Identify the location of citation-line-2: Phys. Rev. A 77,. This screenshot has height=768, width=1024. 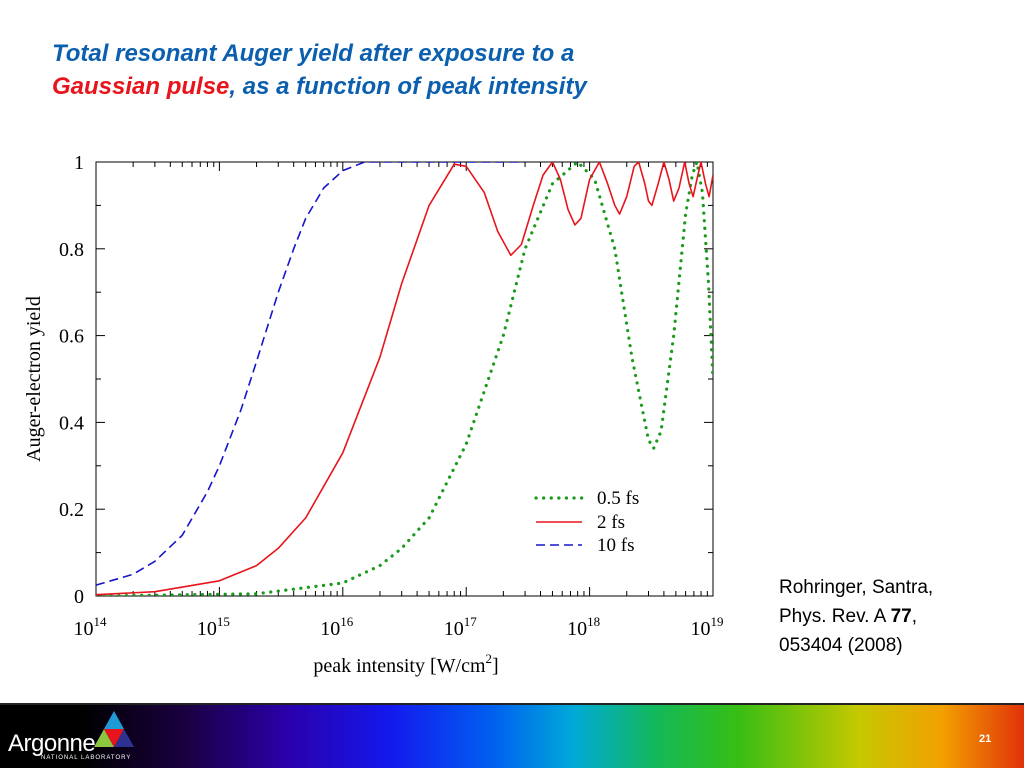
(856, 616).